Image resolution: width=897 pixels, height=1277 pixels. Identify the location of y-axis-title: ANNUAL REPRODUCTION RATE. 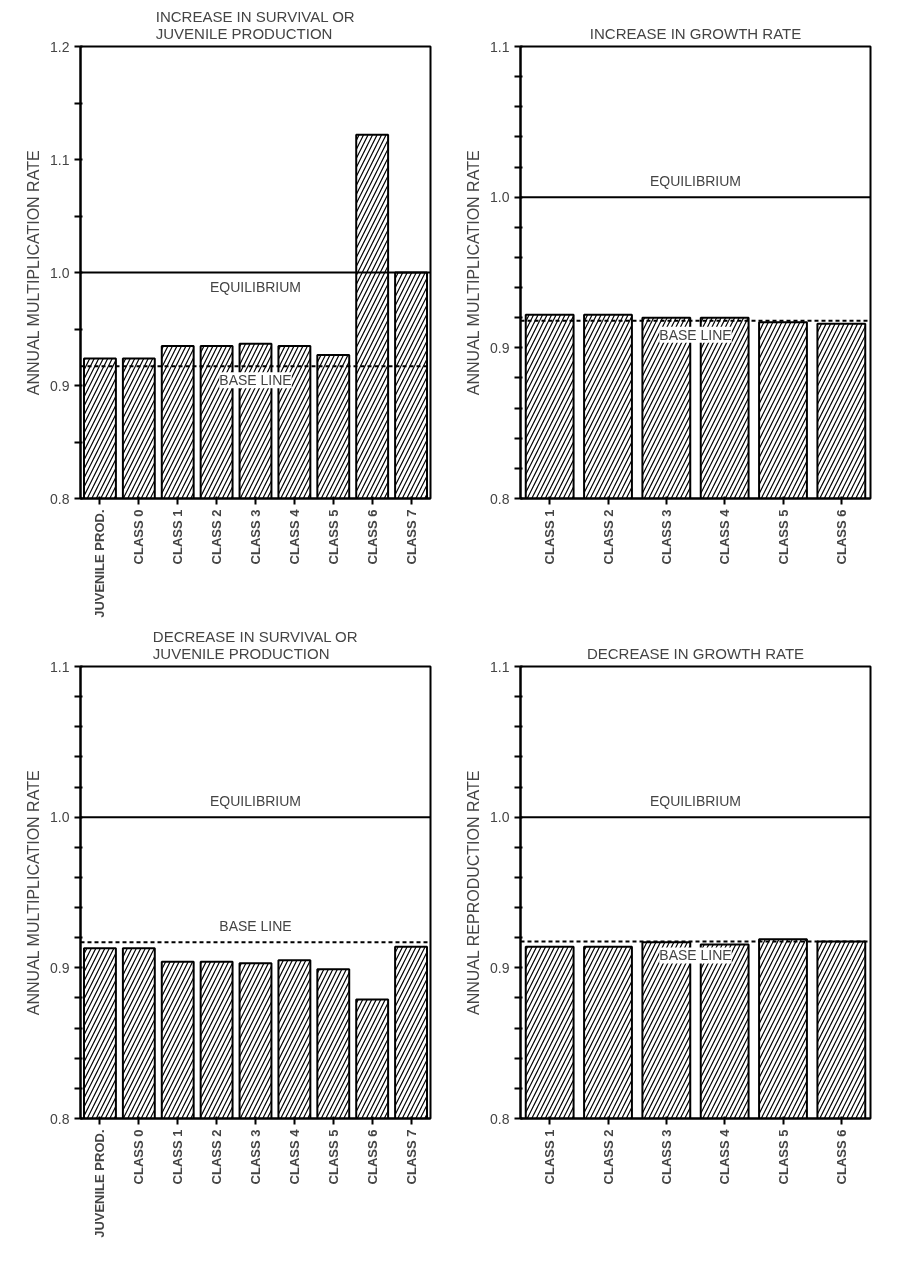
(474, 893).